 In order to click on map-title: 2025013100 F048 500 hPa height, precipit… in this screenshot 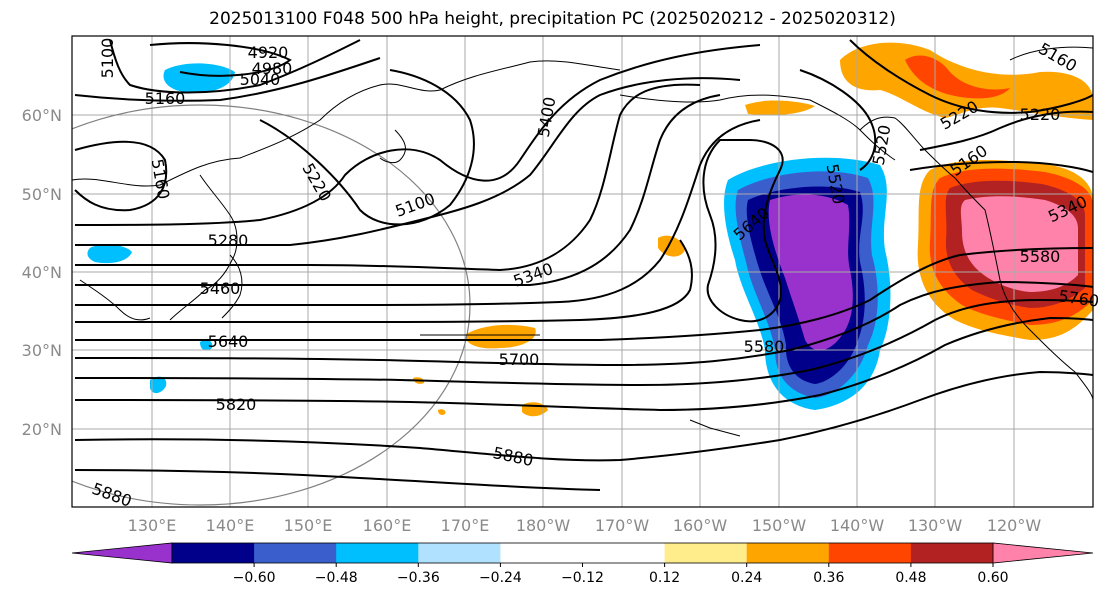, I will do `click(552, 19)`.